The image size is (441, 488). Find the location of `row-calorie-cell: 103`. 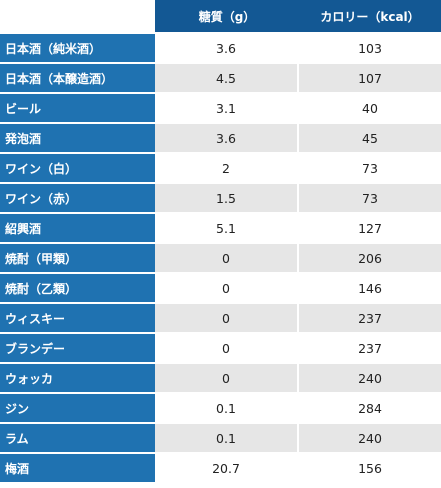

row-calorie-cell: 103 is located at coordinates (370, 49).